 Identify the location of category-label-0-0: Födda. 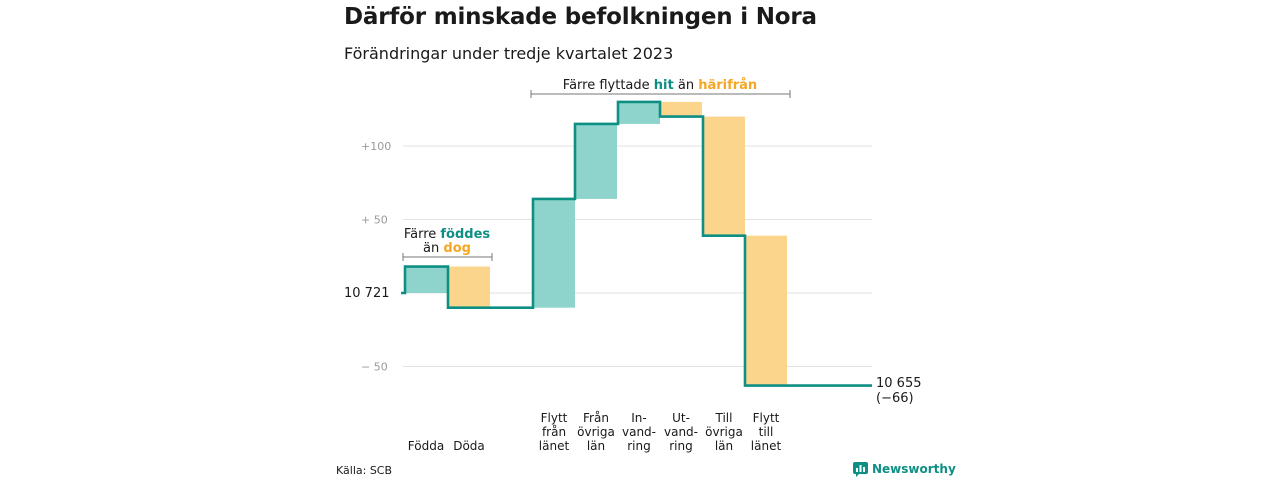
(426, 446).